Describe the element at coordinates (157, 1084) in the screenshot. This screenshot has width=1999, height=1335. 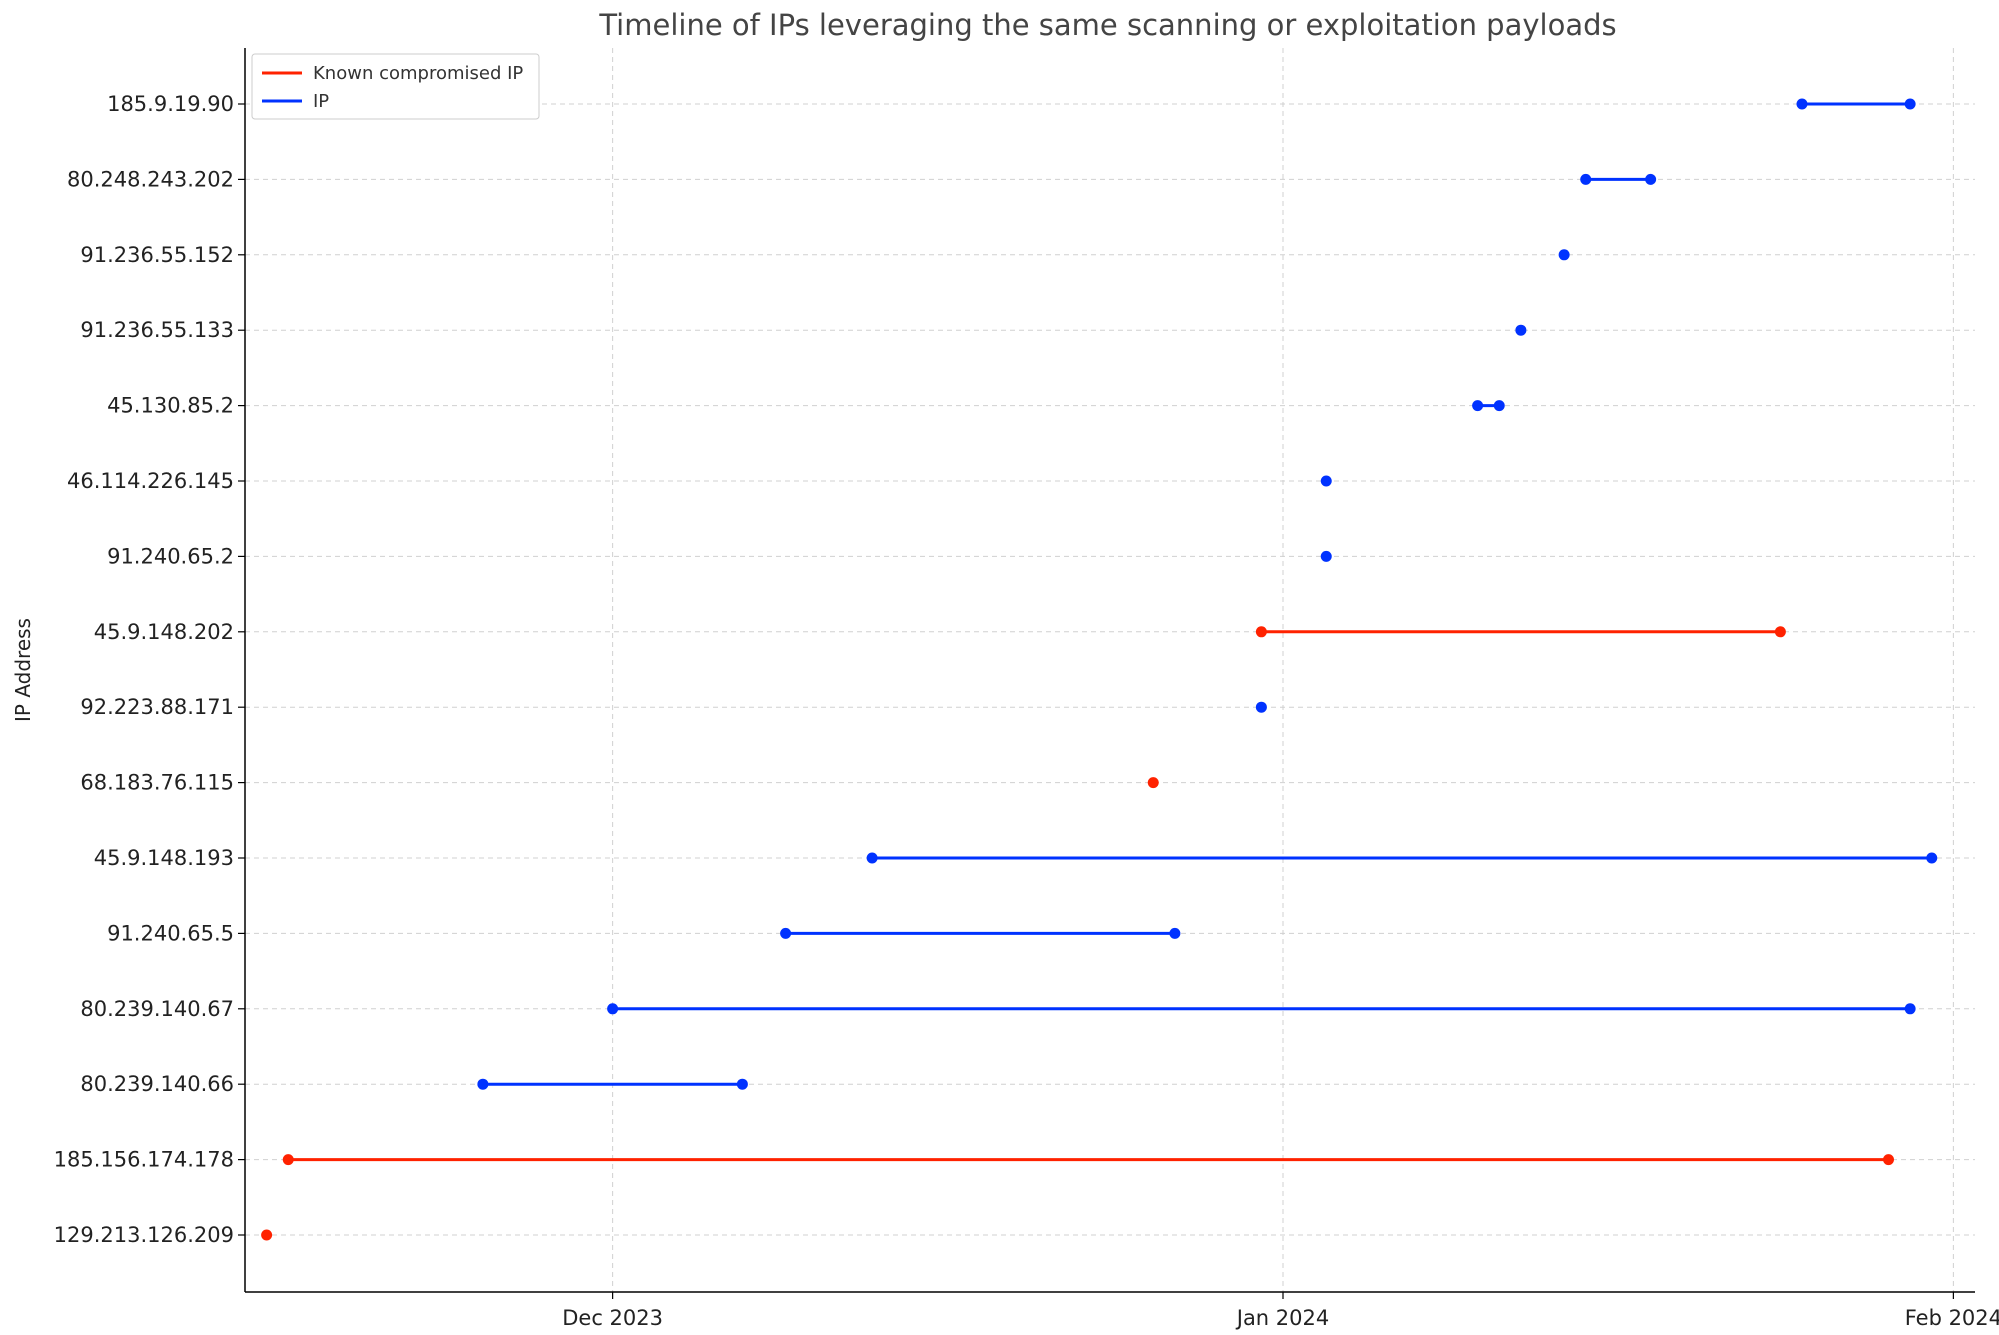
I see `y-tick-label: 80.239.140.66` at that location.